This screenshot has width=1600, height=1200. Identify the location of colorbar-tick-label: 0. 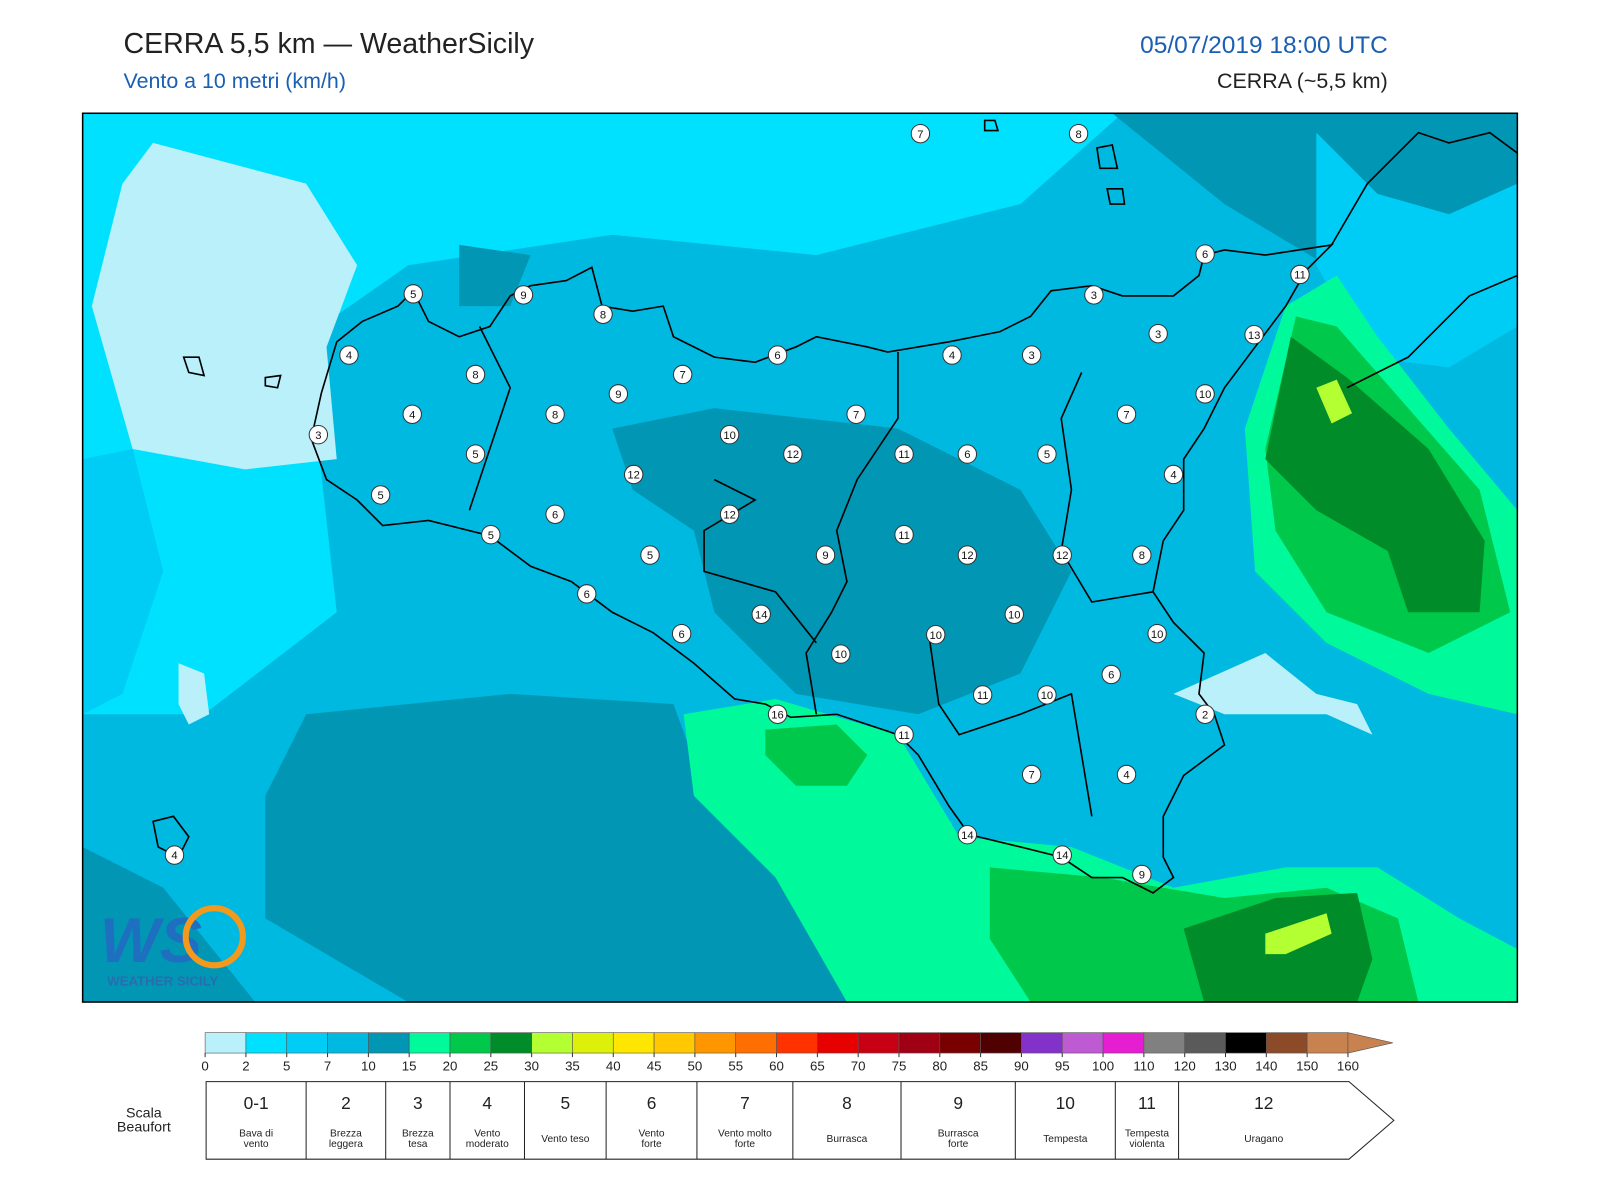
(204, 1065).